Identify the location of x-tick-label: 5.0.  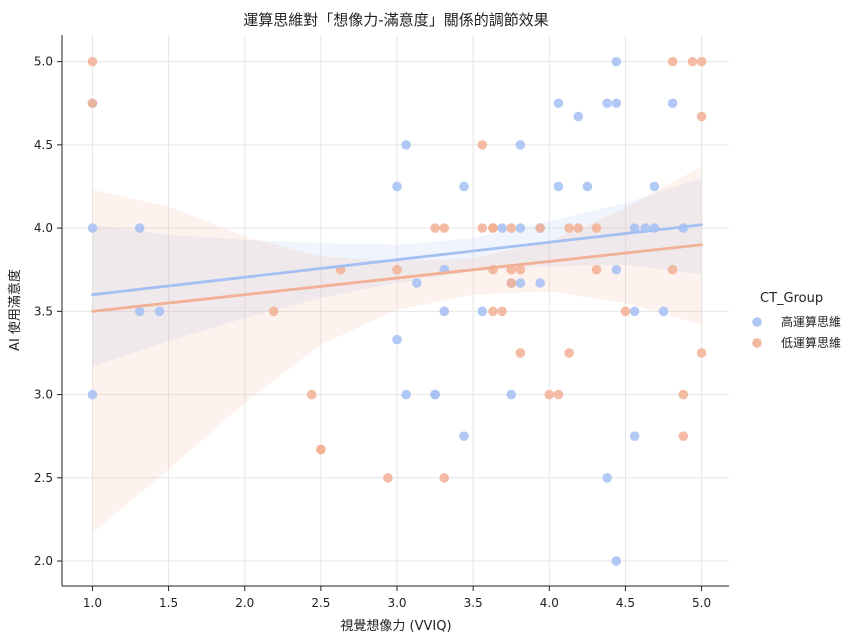
(701, 603).